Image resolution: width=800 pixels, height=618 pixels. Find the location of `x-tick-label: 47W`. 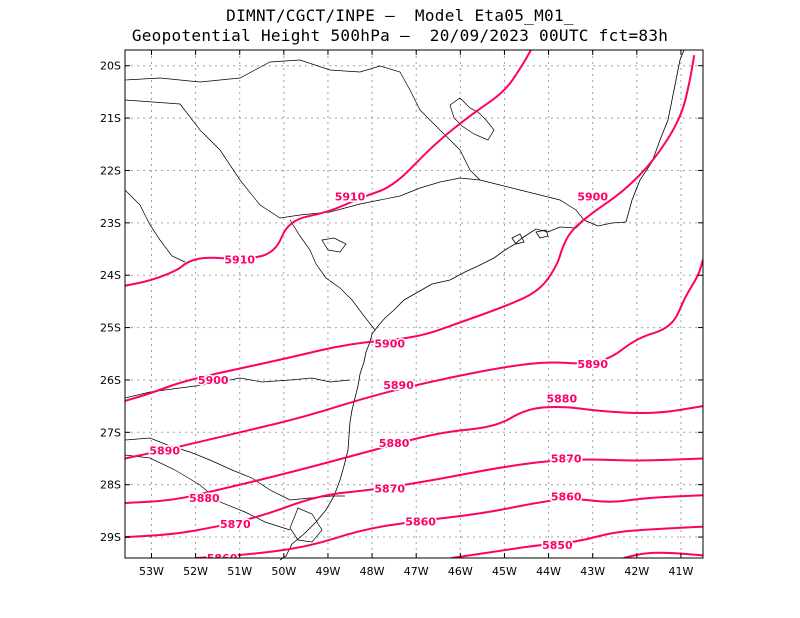

x-tick-label: 47W is located at coordinates (416, 571).